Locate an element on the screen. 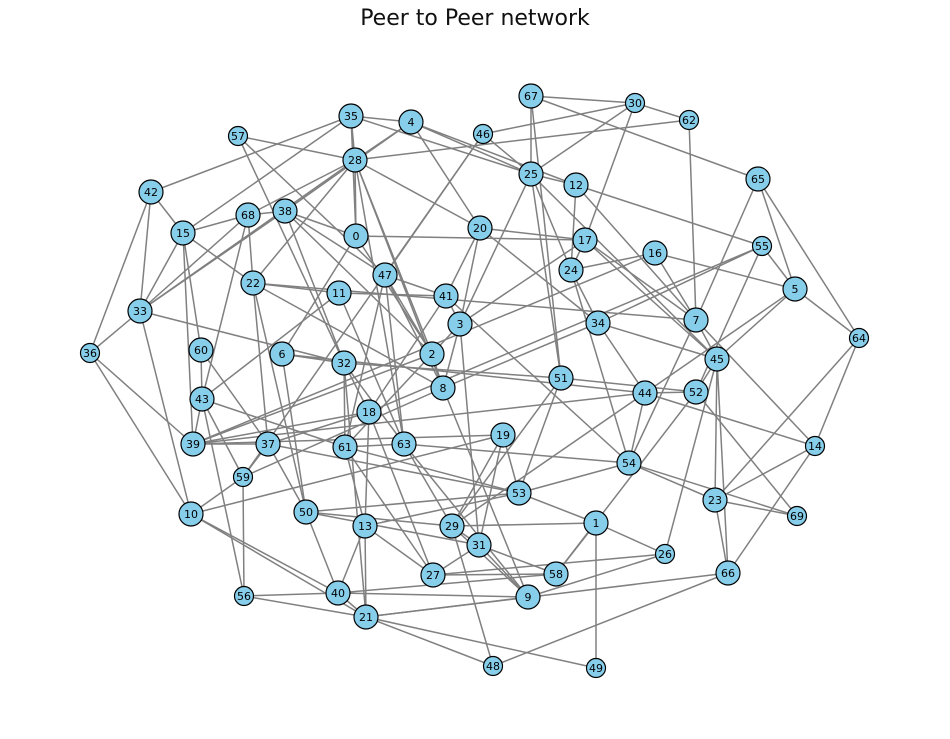 This screenshot has width=950, height=739. node-22: 22 is located at coordinates (253, 283).